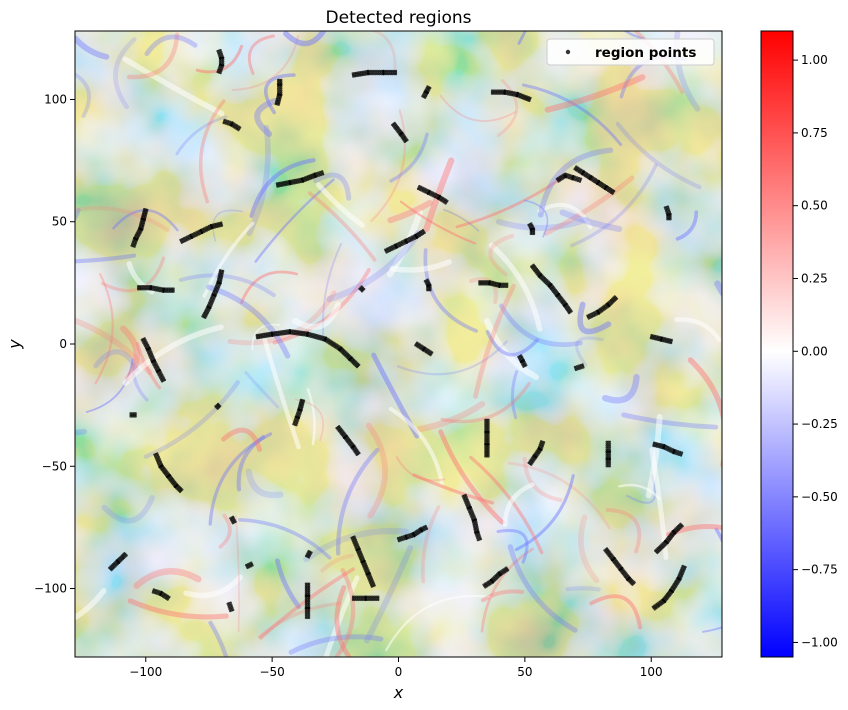  Describe the element at coordinates (799, 344) in the screenshot. I see `colorbar: 1.00 0.75 0.50 0.25 0.00 −0.25 −0.50 −0.75 −1.00` at that location.